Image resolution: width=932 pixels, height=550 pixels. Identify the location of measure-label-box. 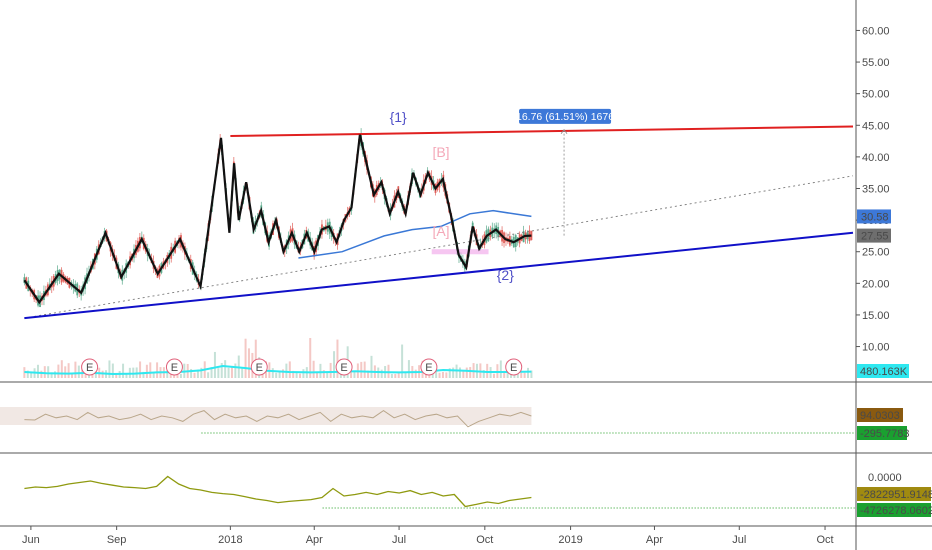
(565, 116).